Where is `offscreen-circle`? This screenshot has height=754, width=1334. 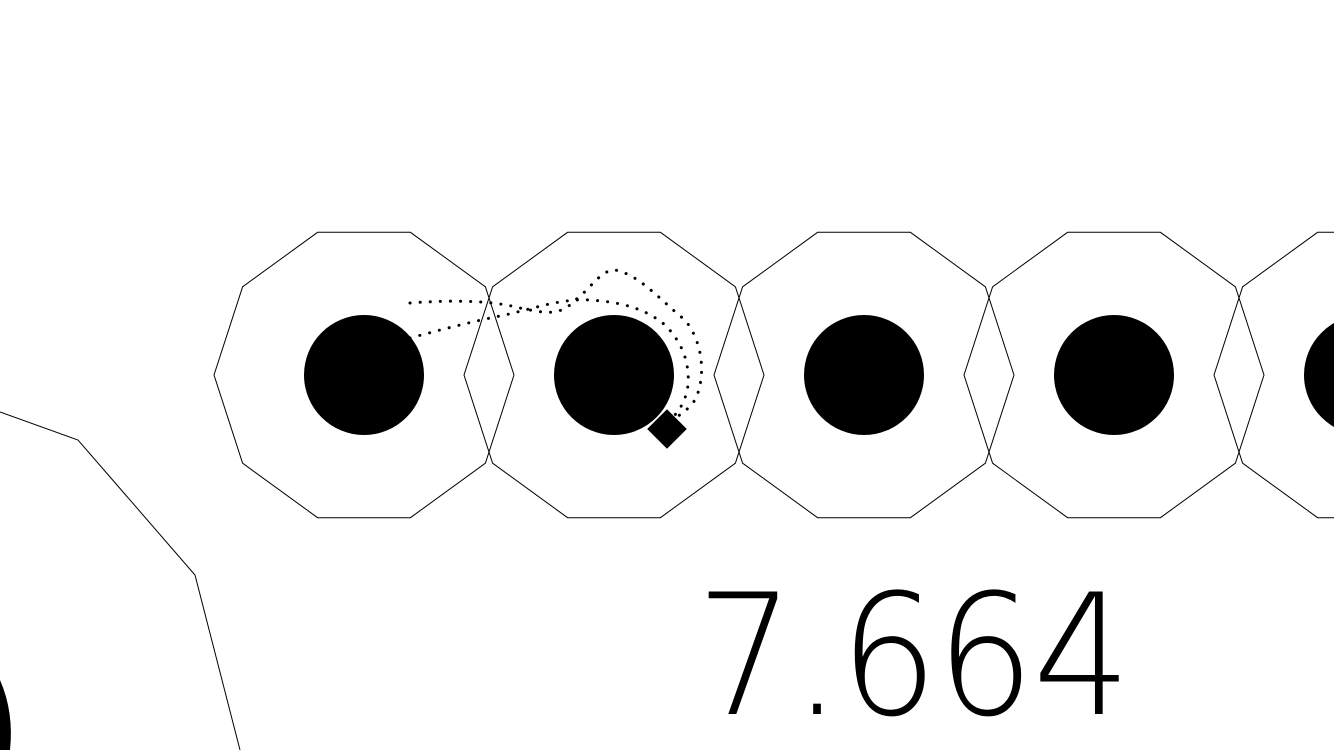 offscreen-circle is located at coordinates (5, 715).